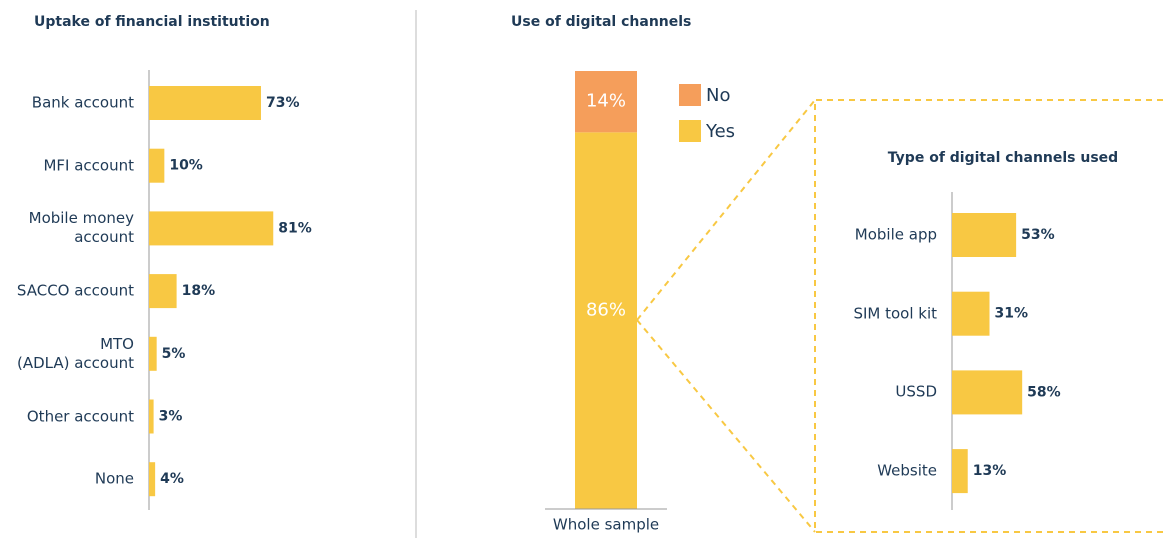 The height and width of the screenshot is (538, 1163). What do you see at coordinates (172, 479) in the screenshot?
I see `value-label: 4%` at bounding box center [172, 479].